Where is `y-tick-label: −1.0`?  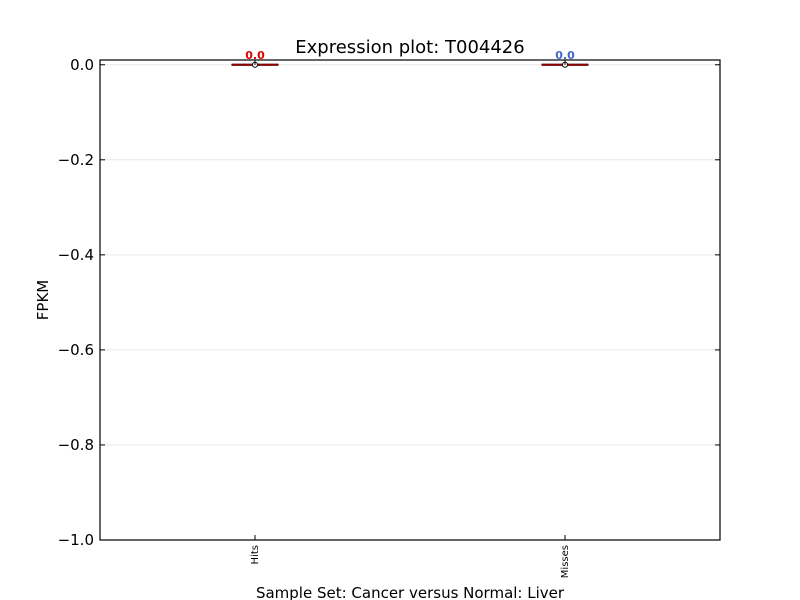 y-tick-label: −1.0 is located at coordinates (76, 540).